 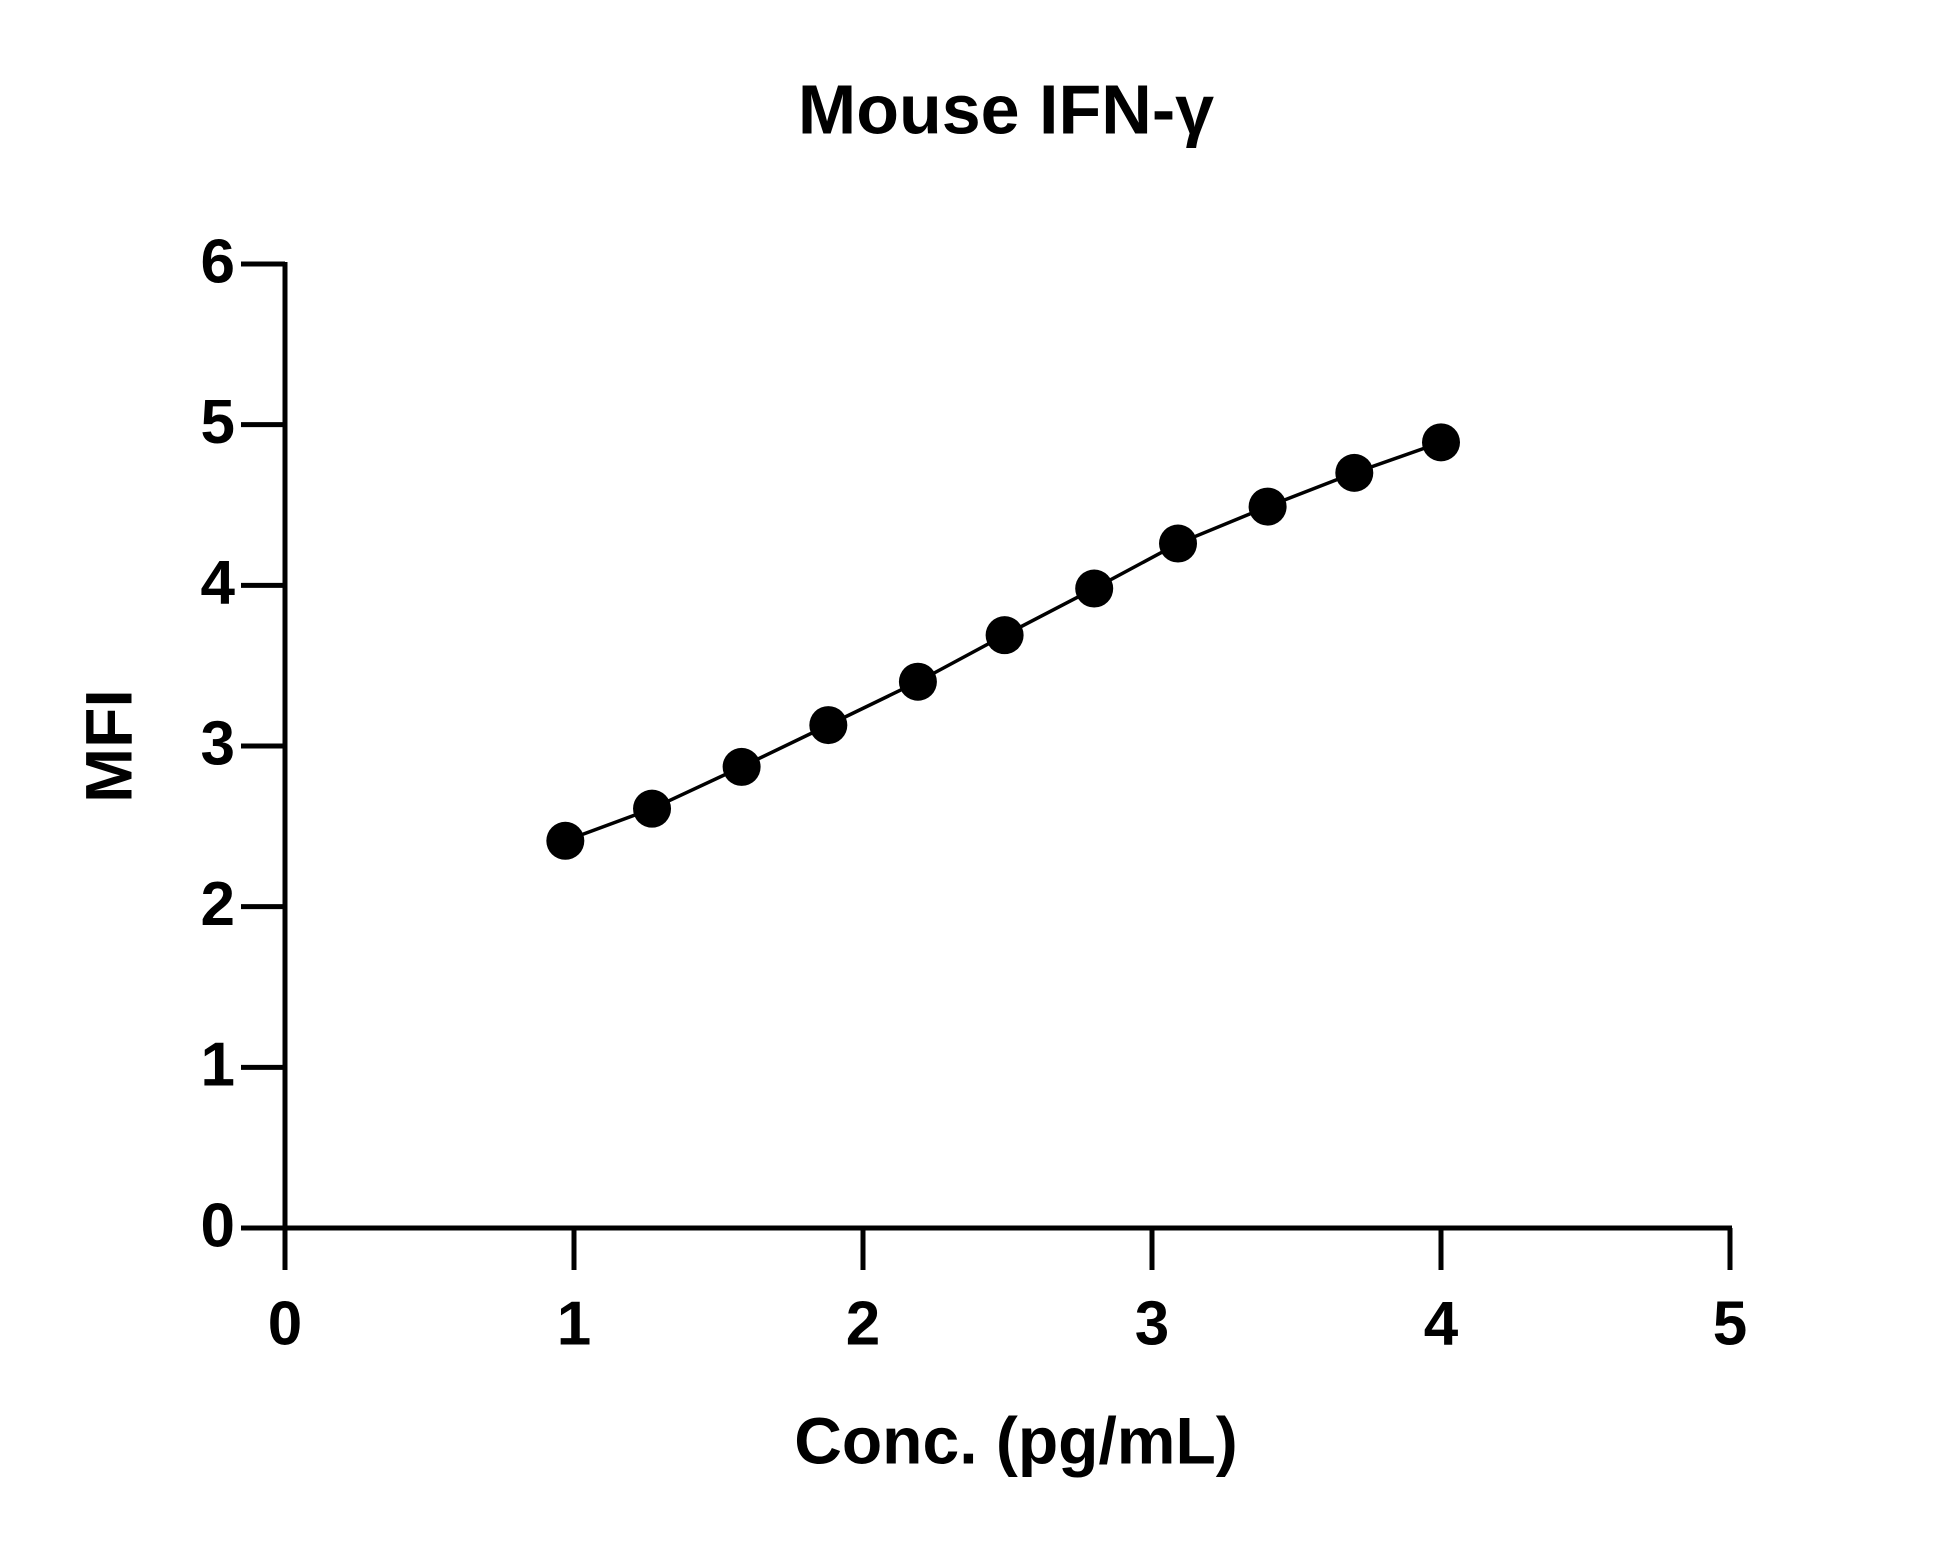 I want to click on x-axis-label: Conc. (pg/mL), so click(x=1016, y=1440).